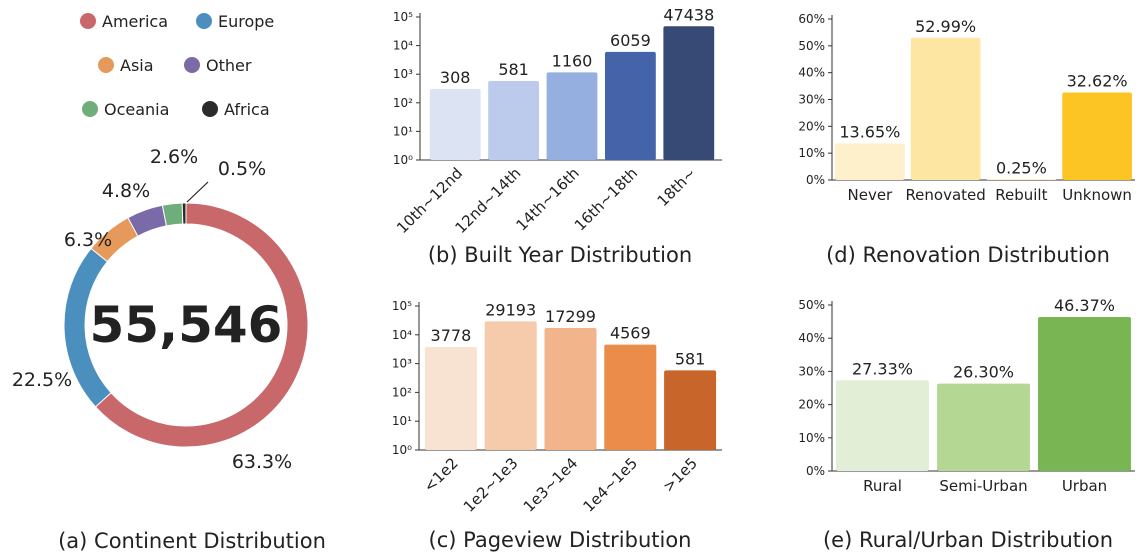  What do you see at coordinates (402, 421) in the screenshot?
I see `pageview-ytick-label: 10¹` at bounding box center [402, 421].